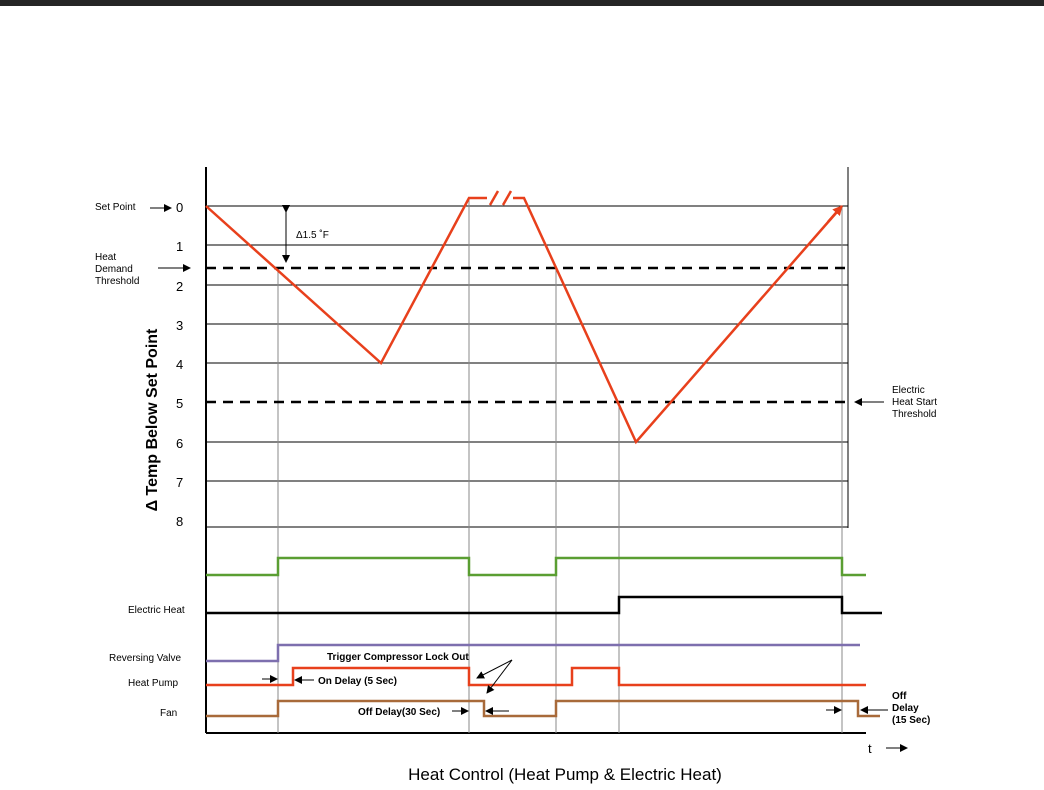  What do you see at coordinates (905, 708) in the screenshot?
I see `off-delay-15-label-line2: Delay` at bounding box center [905, 708].